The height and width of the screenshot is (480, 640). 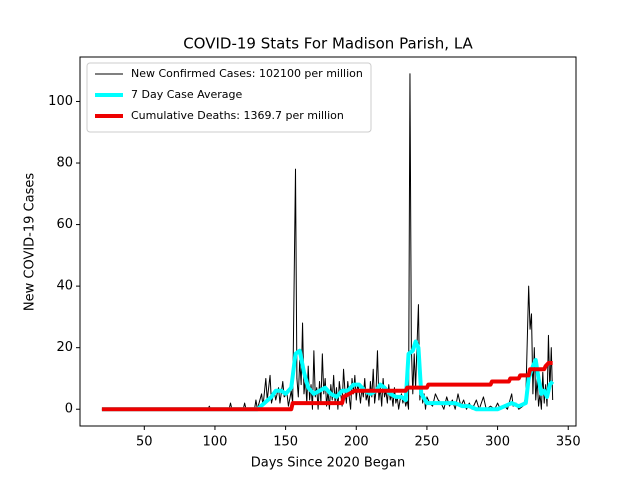 I want to click on x-tick-label: 150, so click(x=285, y=442).